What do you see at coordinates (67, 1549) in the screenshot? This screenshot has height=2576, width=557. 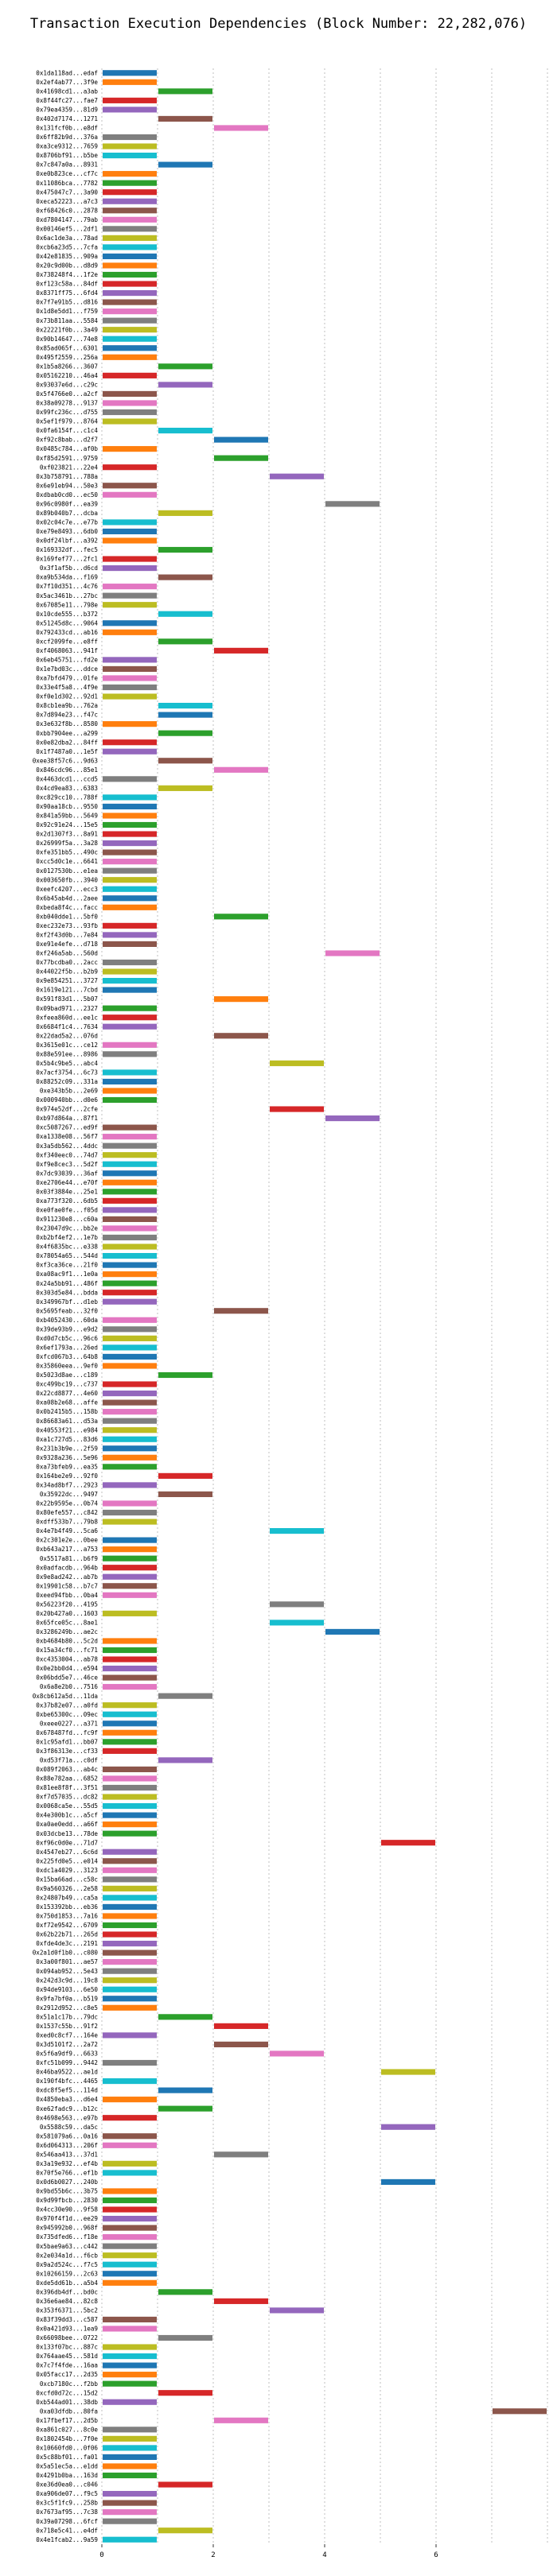 I see `y-tick-label: 0xb643a217...a753` at bounding box center [67, 1549].